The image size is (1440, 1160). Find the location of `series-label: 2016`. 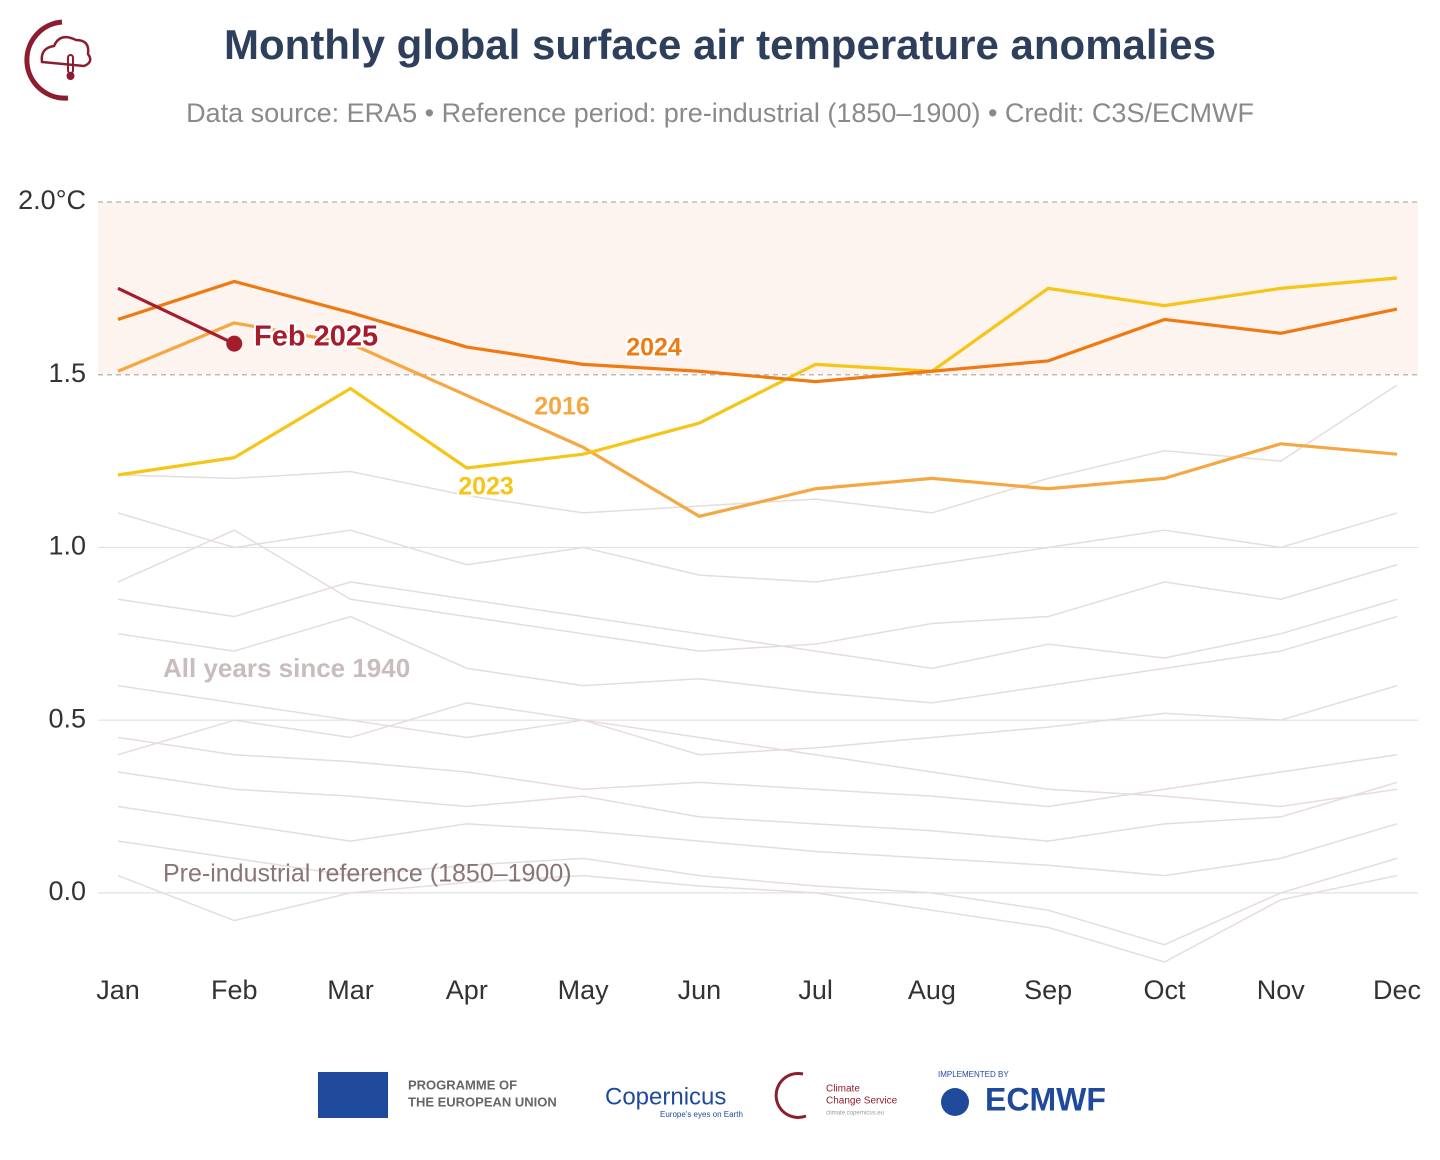

series-label: 2016 is located at coordinates (562, 407).